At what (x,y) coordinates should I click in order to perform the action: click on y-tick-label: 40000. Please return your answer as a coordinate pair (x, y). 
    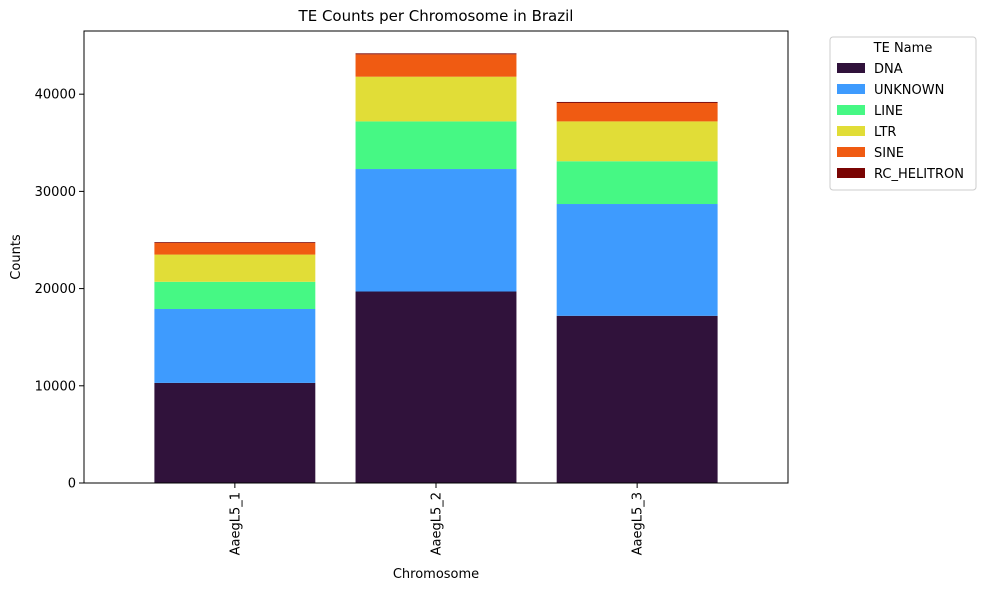
    Looking at the image, I should click on (55, 95).